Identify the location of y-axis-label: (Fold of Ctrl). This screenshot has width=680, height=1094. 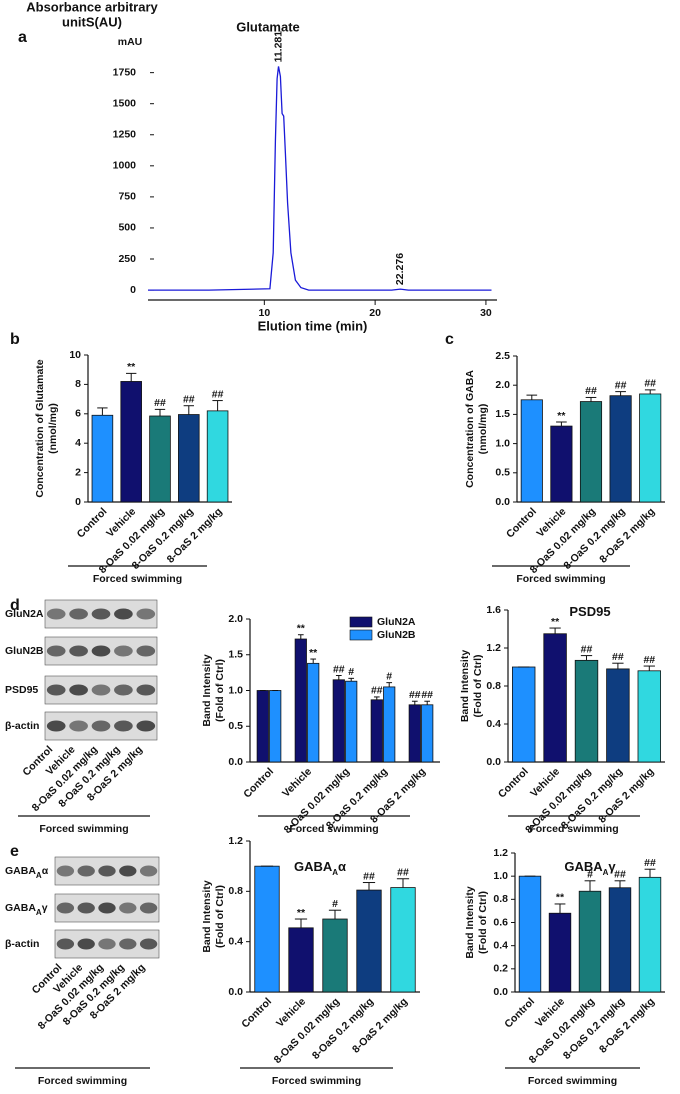
(478, 686).